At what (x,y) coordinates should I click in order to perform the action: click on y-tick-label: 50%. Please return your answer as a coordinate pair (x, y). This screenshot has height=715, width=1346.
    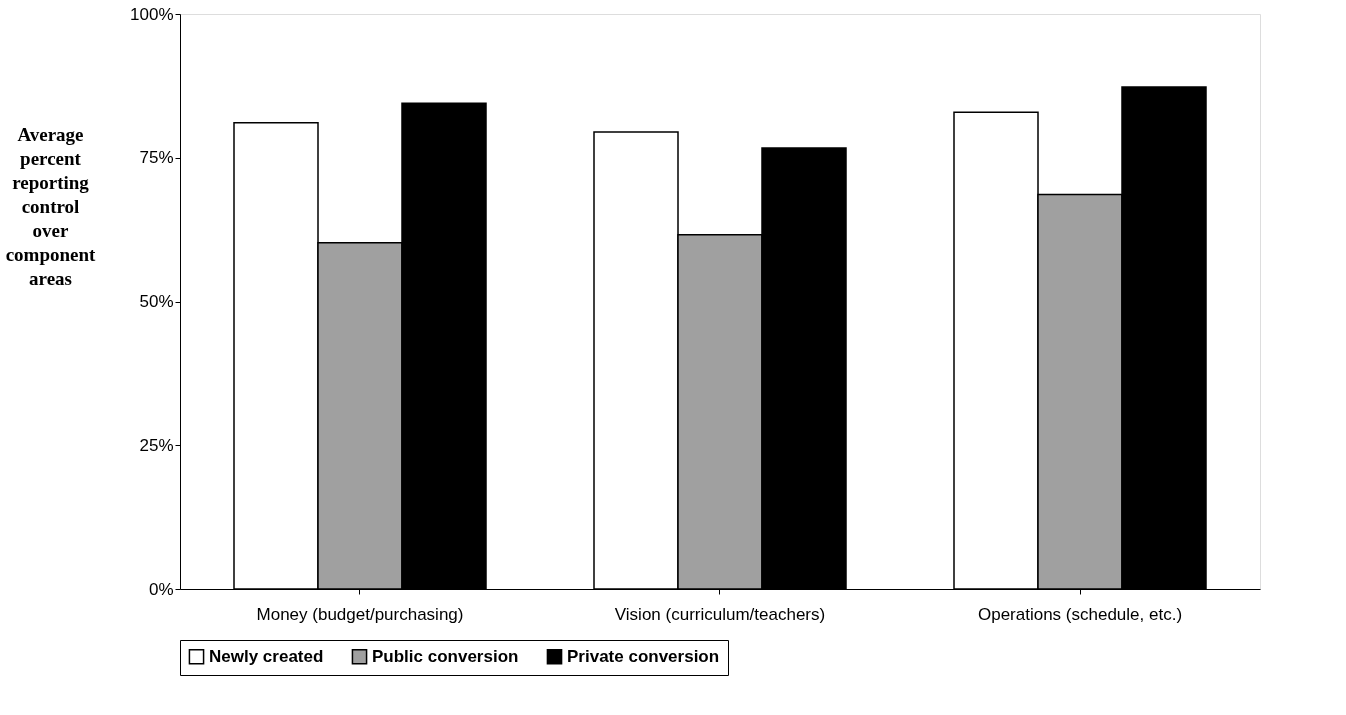
    Looking at the image, I should click on (156, 301).